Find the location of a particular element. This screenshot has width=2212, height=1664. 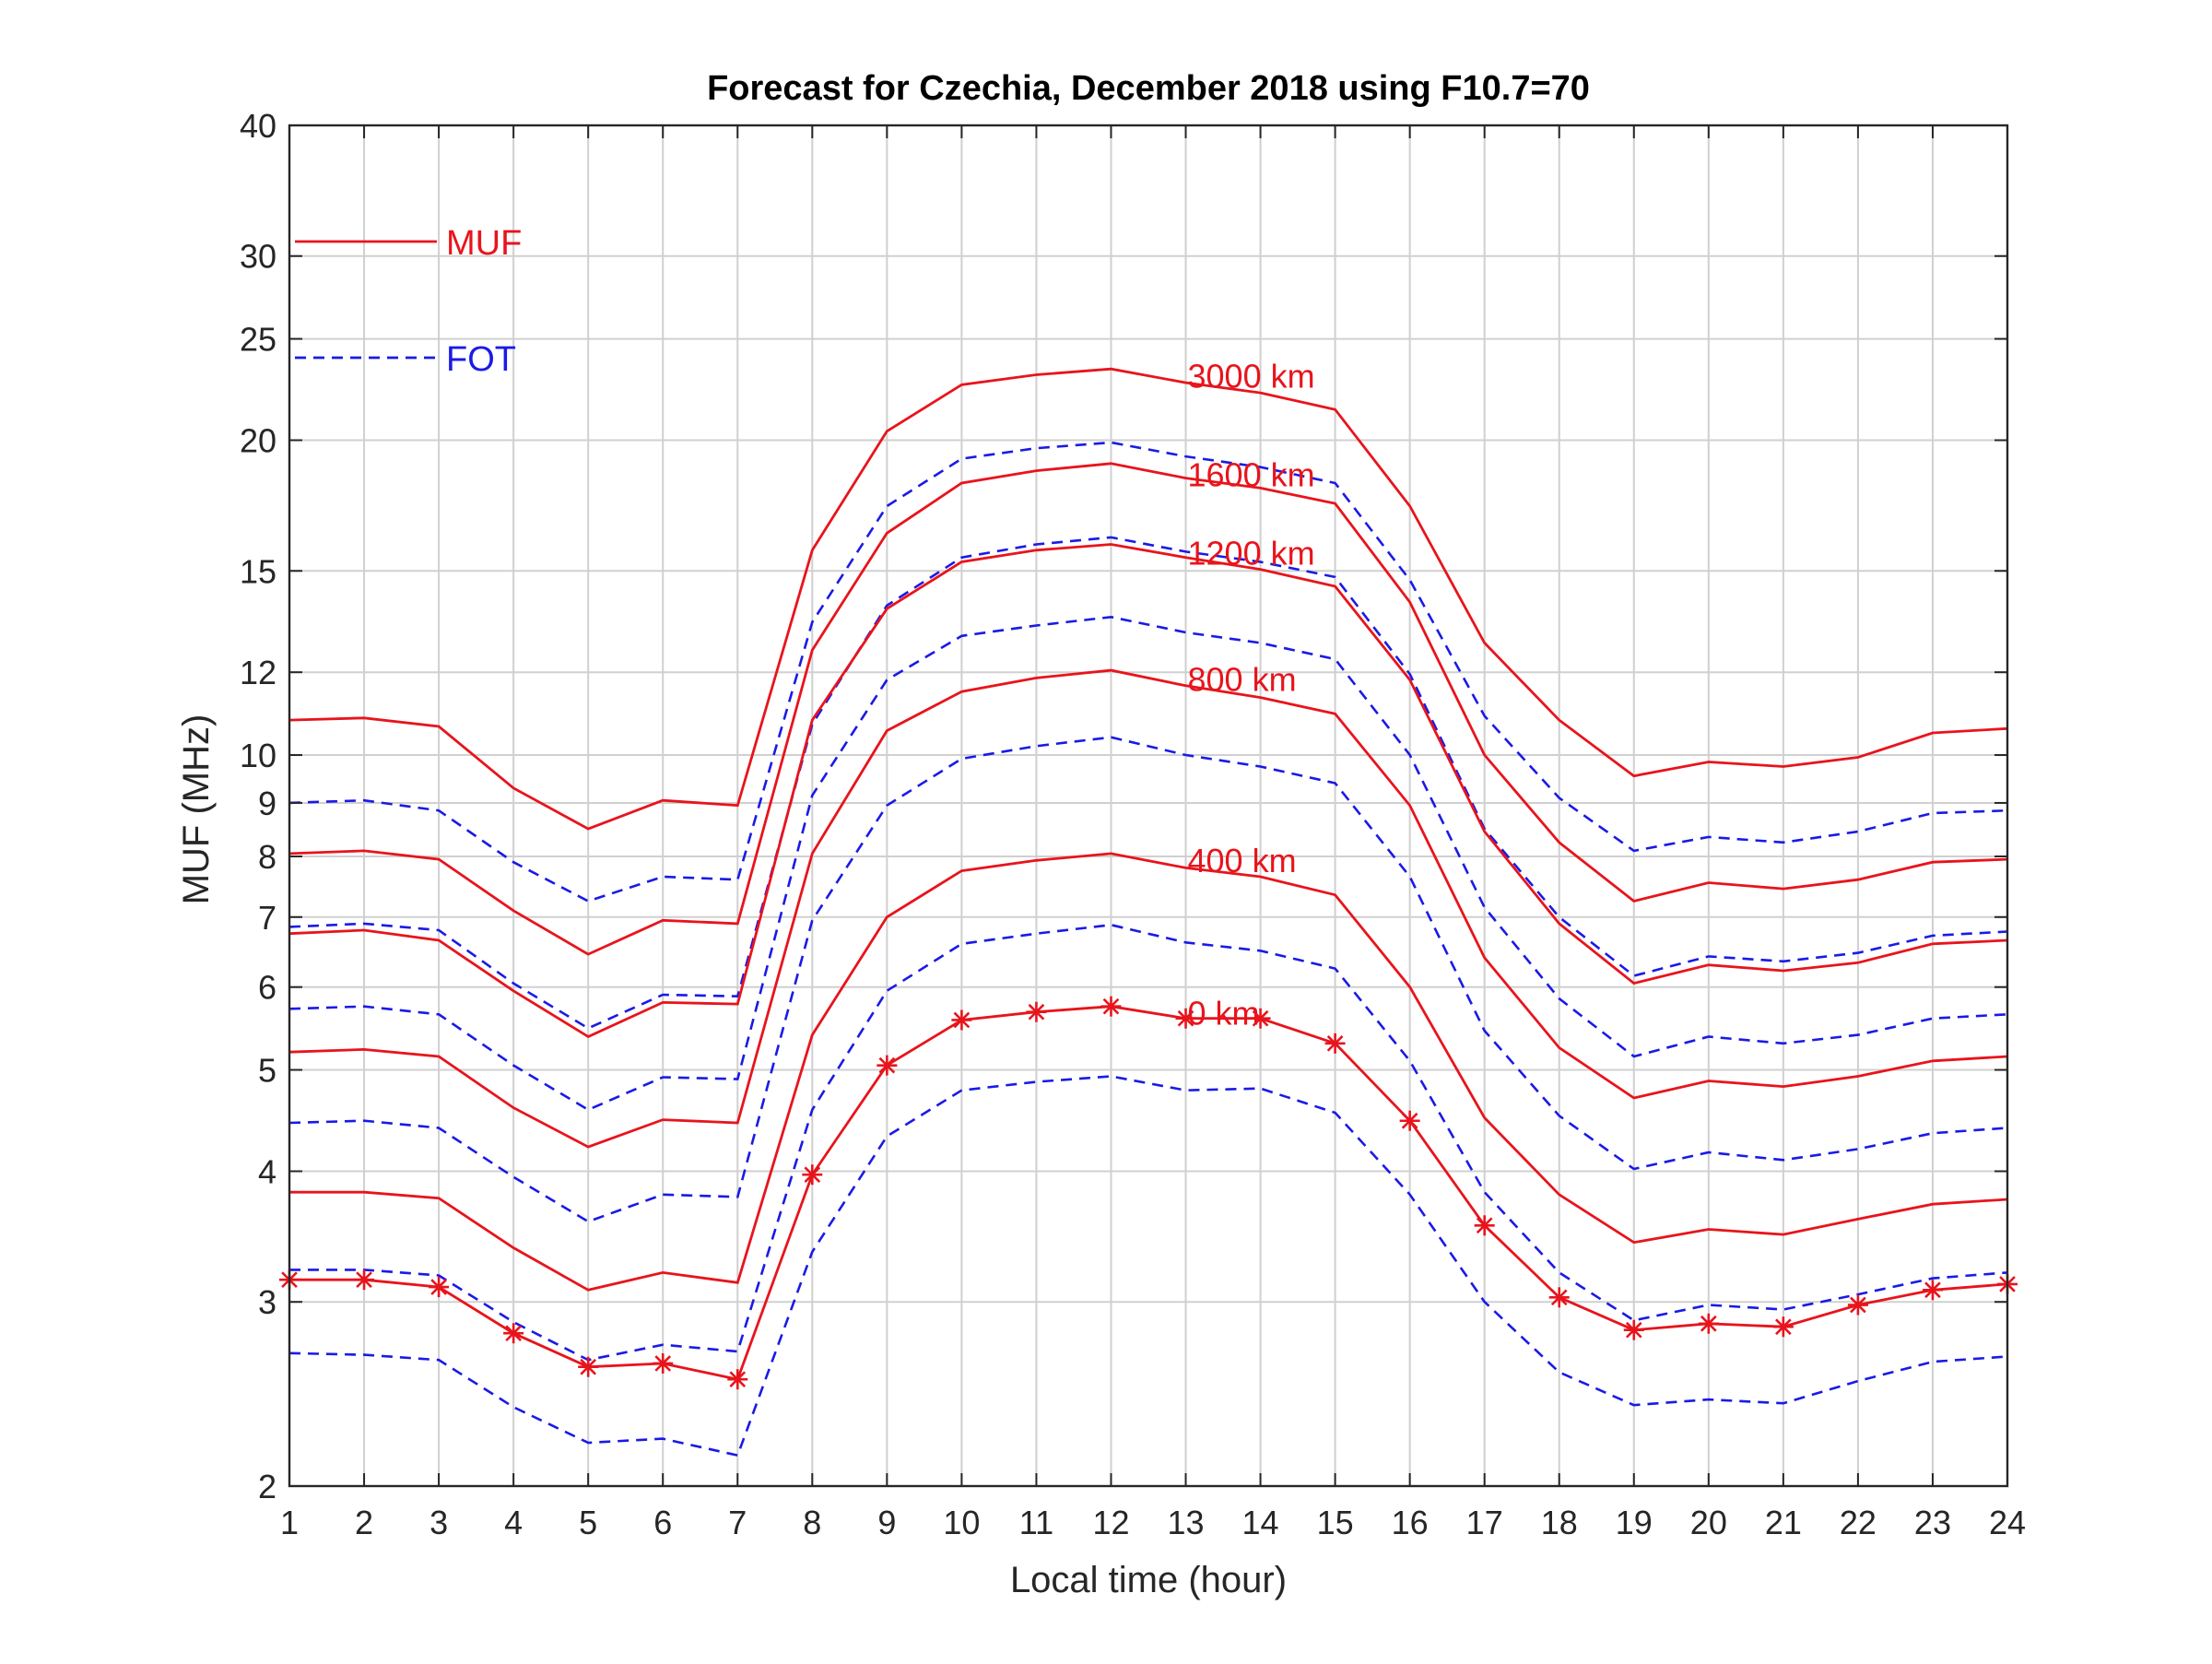

x-tick-label: 15 is located at coordinates (1335, 1522).